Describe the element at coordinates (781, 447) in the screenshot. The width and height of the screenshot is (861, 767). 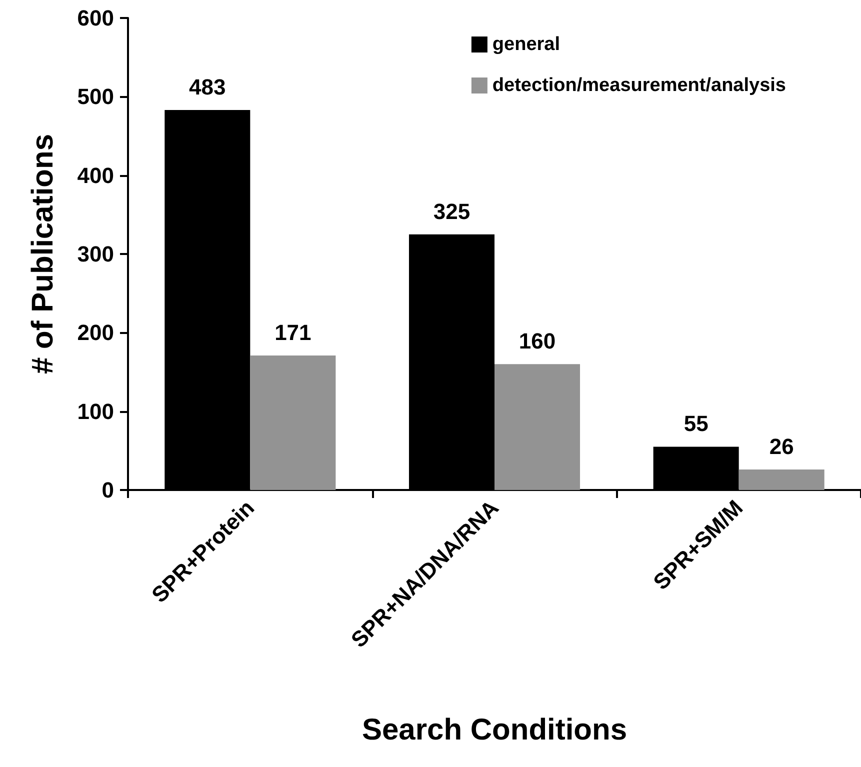
I see `data-label: 26` at that location.